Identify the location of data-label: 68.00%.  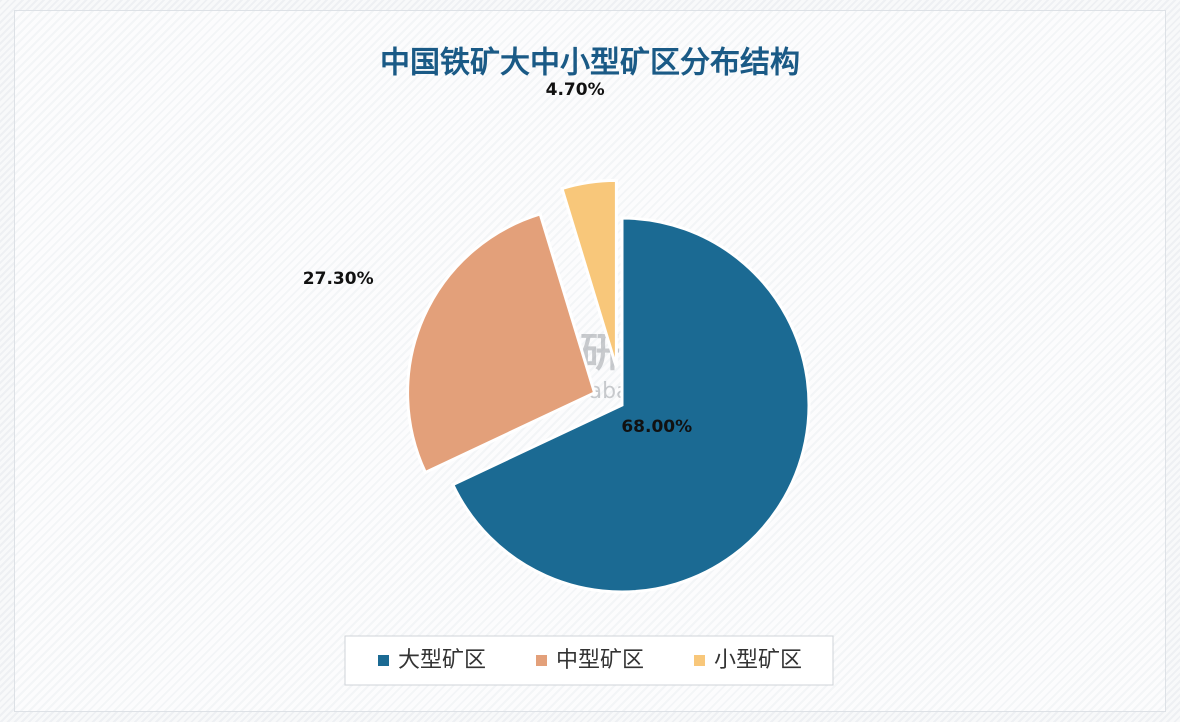
(656, 427).